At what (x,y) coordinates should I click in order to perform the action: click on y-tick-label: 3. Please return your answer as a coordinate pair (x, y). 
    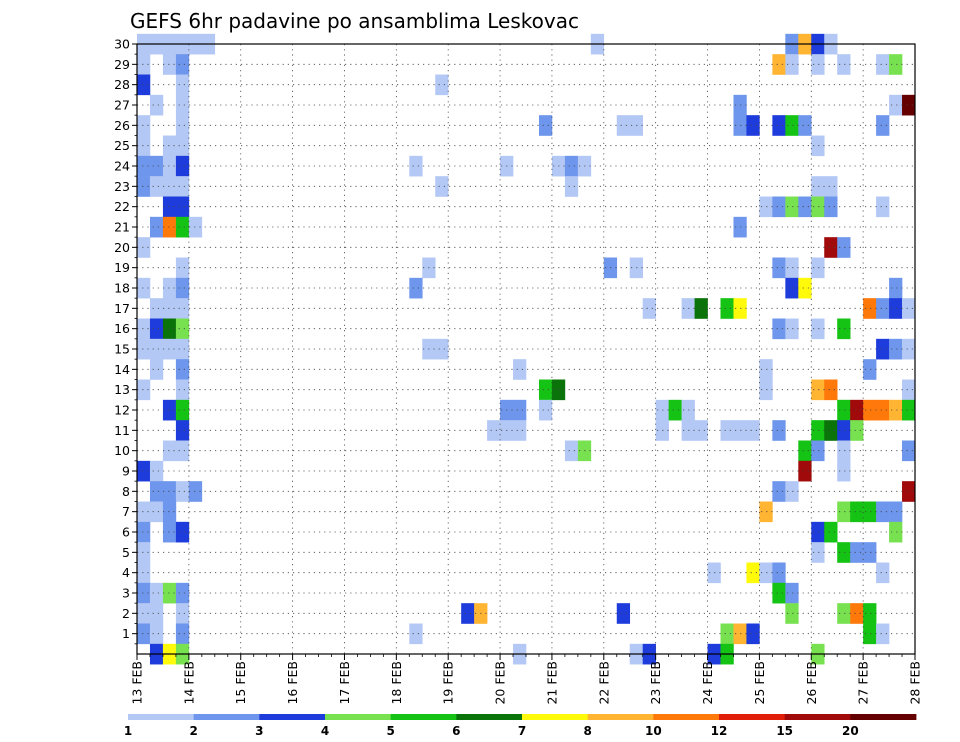
    Looking at the image, I should click on (126, 593).